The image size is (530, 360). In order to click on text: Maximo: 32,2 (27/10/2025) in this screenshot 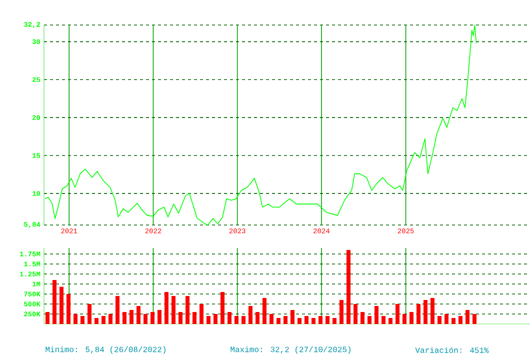, I will do `click(290, 350)`.